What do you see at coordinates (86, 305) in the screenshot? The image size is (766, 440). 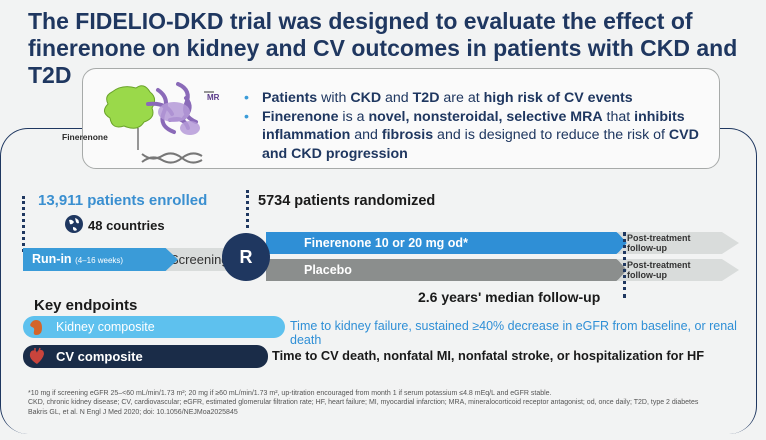 I see `key-endpoints-heading: Key endpoints` at bounding box center [86, 305].